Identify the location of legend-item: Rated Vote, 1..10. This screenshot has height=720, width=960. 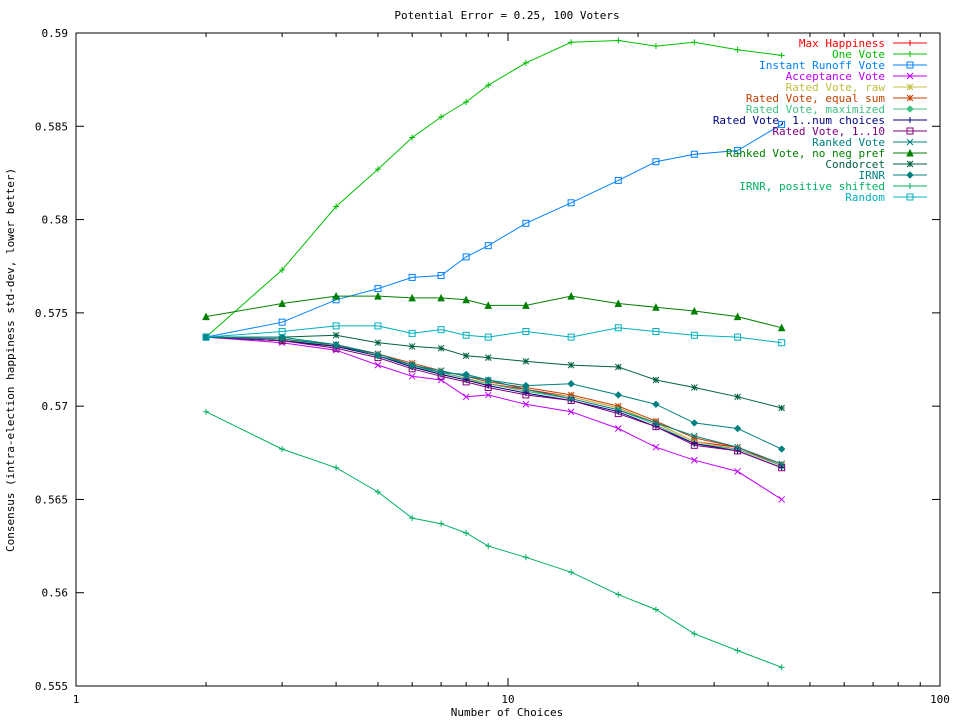
(849, 131).